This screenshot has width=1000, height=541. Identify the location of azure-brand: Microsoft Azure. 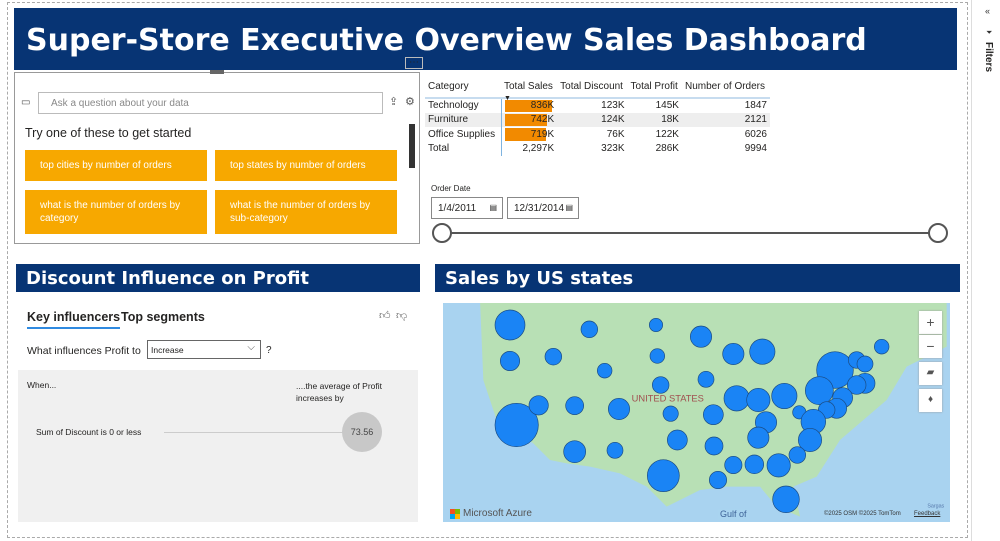
(497, 513).